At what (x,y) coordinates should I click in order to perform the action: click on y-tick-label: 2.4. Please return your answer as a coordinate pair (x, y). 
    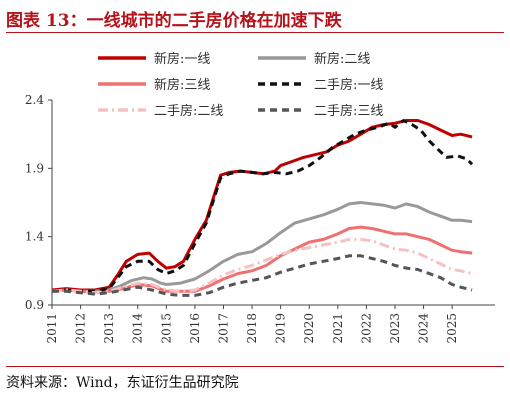
    Looking at the image, I should click on (34, 100).